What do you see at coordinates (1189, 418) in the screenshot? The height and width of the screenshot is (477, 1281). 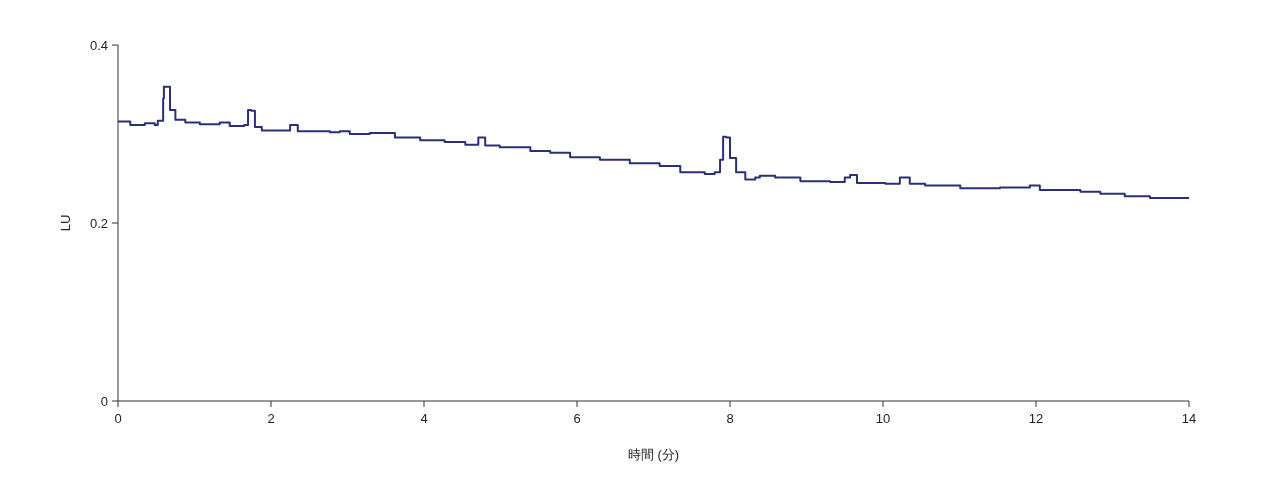 I see `x-tick-label: 14` at bounding box center [1189, 418].